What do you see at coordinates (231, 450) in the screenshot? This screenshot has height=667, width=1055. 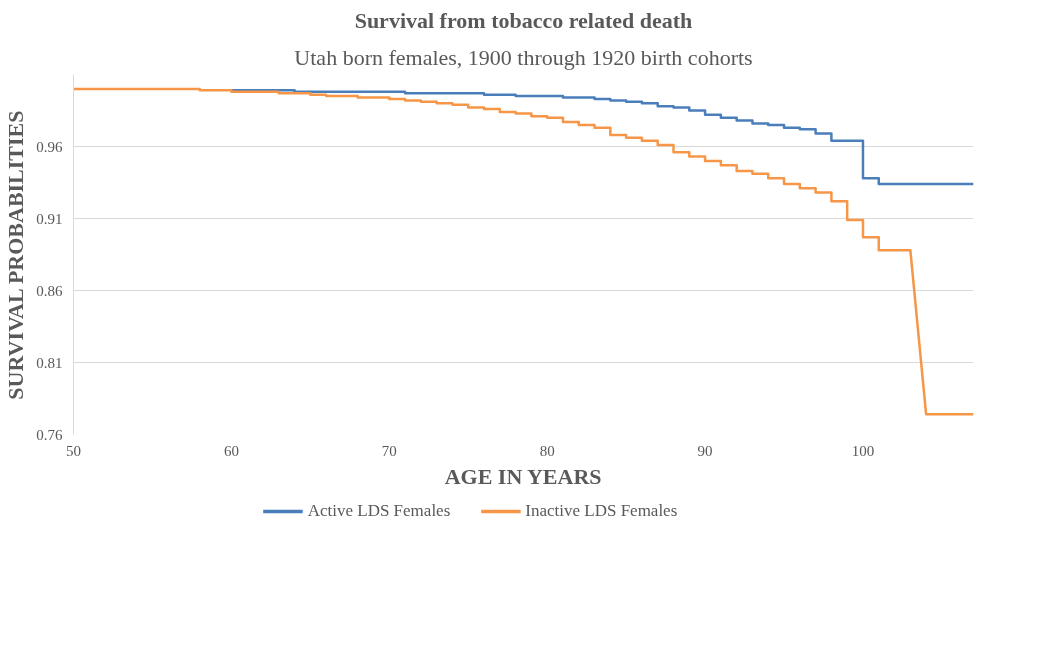 I see `x-tick-label: 60` at bounding box center [231, 450].